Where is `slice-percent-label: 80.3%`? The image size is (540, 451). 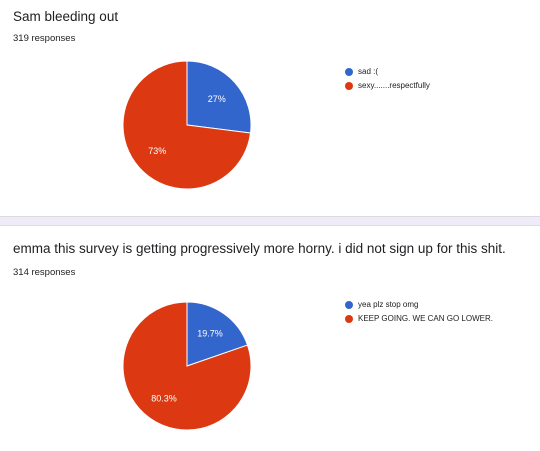 slice-percent-label: 80.3% is located at coordinates (164, 398).